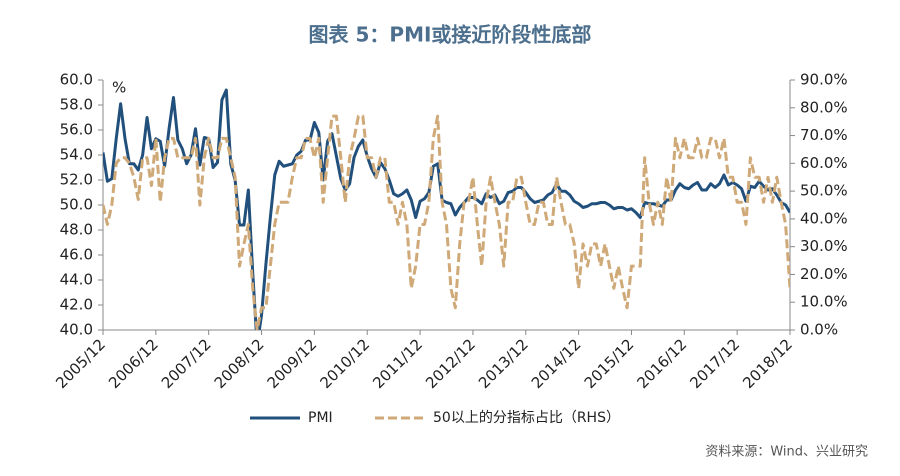 The height and width of the screenshot is (476, 900). Describe the element at coordinates (320, 418) in the screenshot. I see `legend-label: PMI` at that location.